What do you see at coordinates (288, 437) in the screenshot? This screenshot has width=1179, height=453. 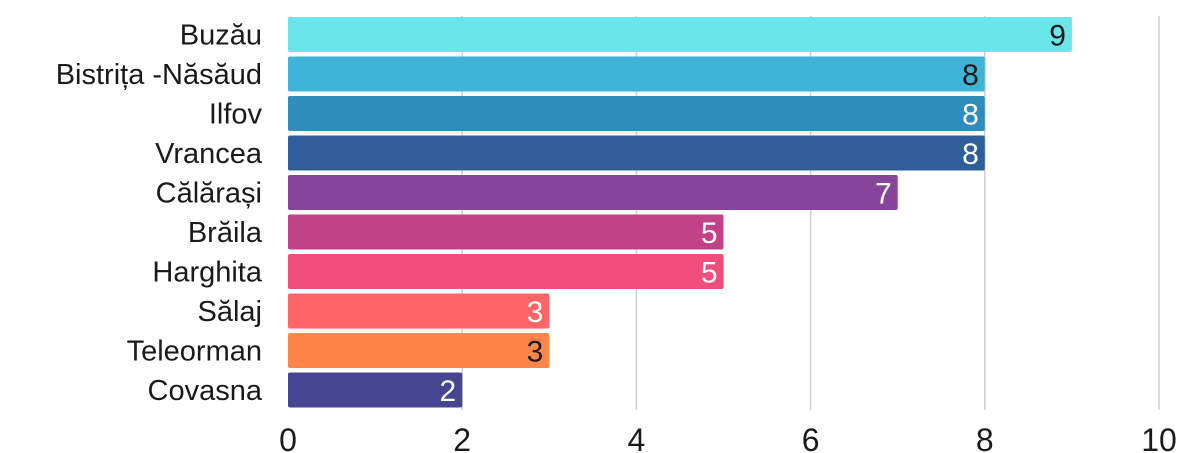 I see `x-tick-label-0: 0` at bounding box center [288, 437].